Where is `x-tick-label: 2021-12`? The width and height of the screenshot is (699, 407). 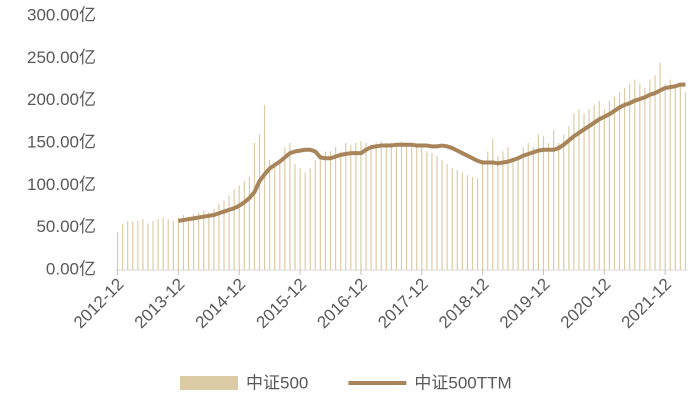 x-tick-label: 2021-12 is located at coordinates (647, 304).